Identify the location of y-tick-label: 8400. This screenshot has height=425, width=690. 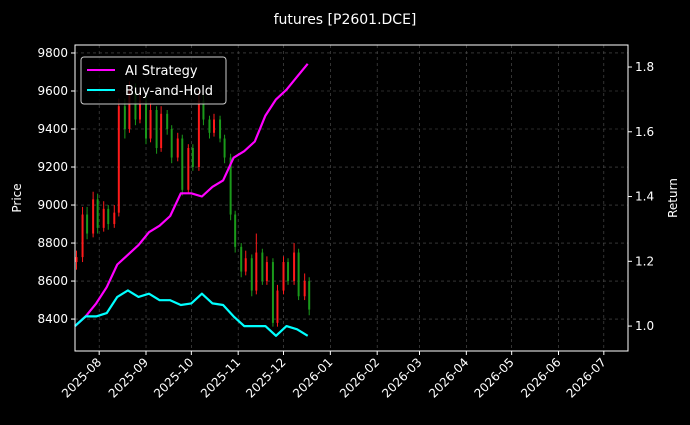
(52, 319).